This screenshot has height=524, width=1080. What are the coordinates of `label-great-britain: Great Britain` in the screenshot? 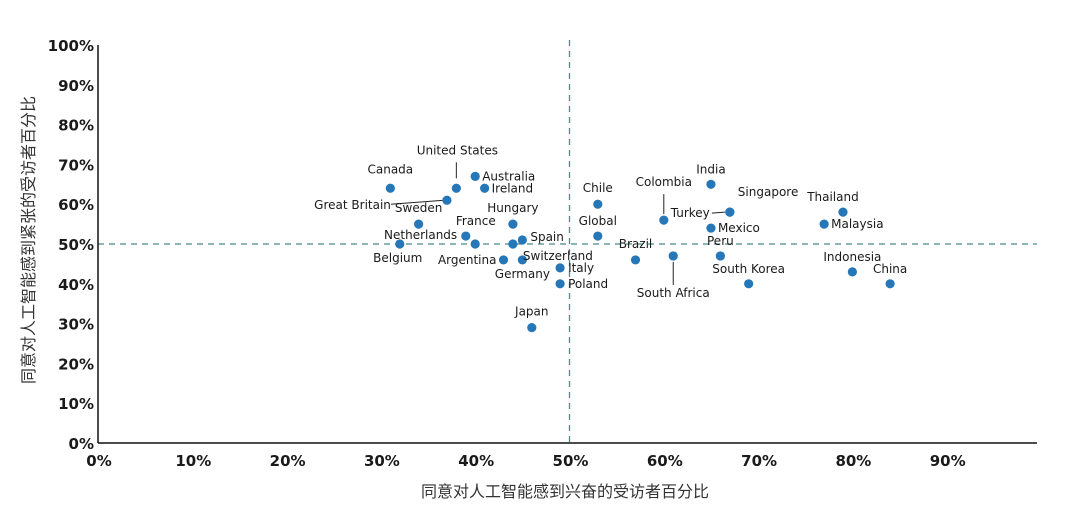 It's located at (352, 205).